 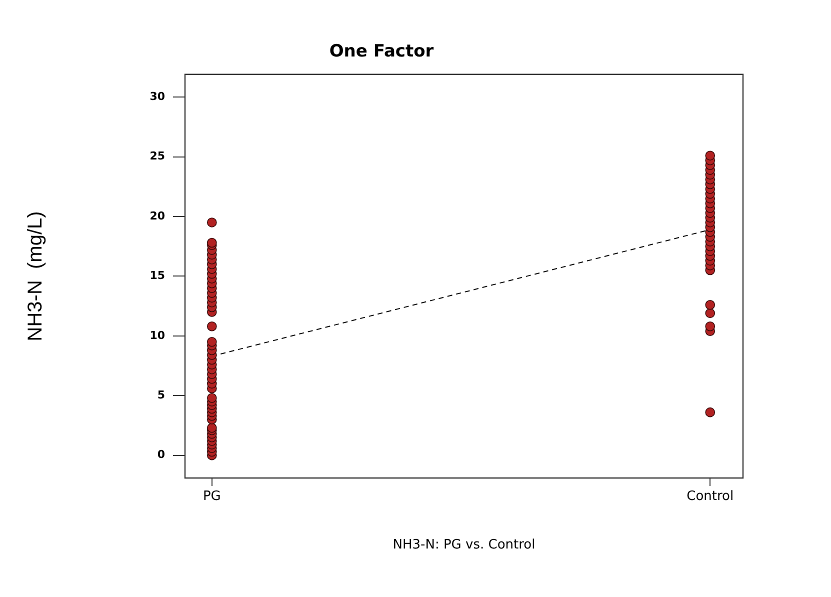 I want to click on y-tick-label: 25, so click(x=157, y=156).